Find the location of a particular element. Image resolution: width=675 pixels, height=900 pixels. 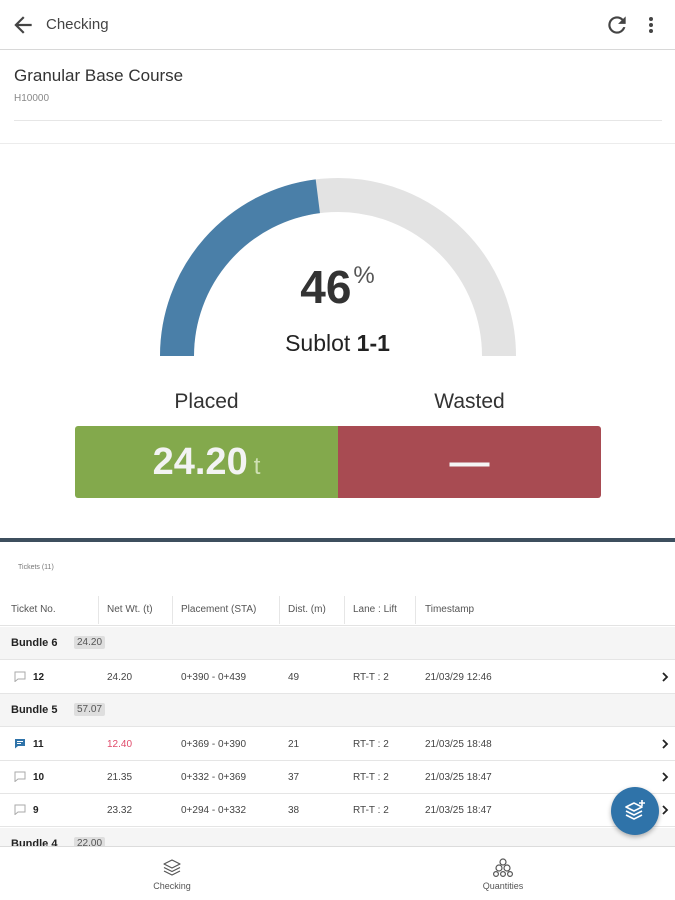

wasted-box: — is located at coordinates (469, 462).